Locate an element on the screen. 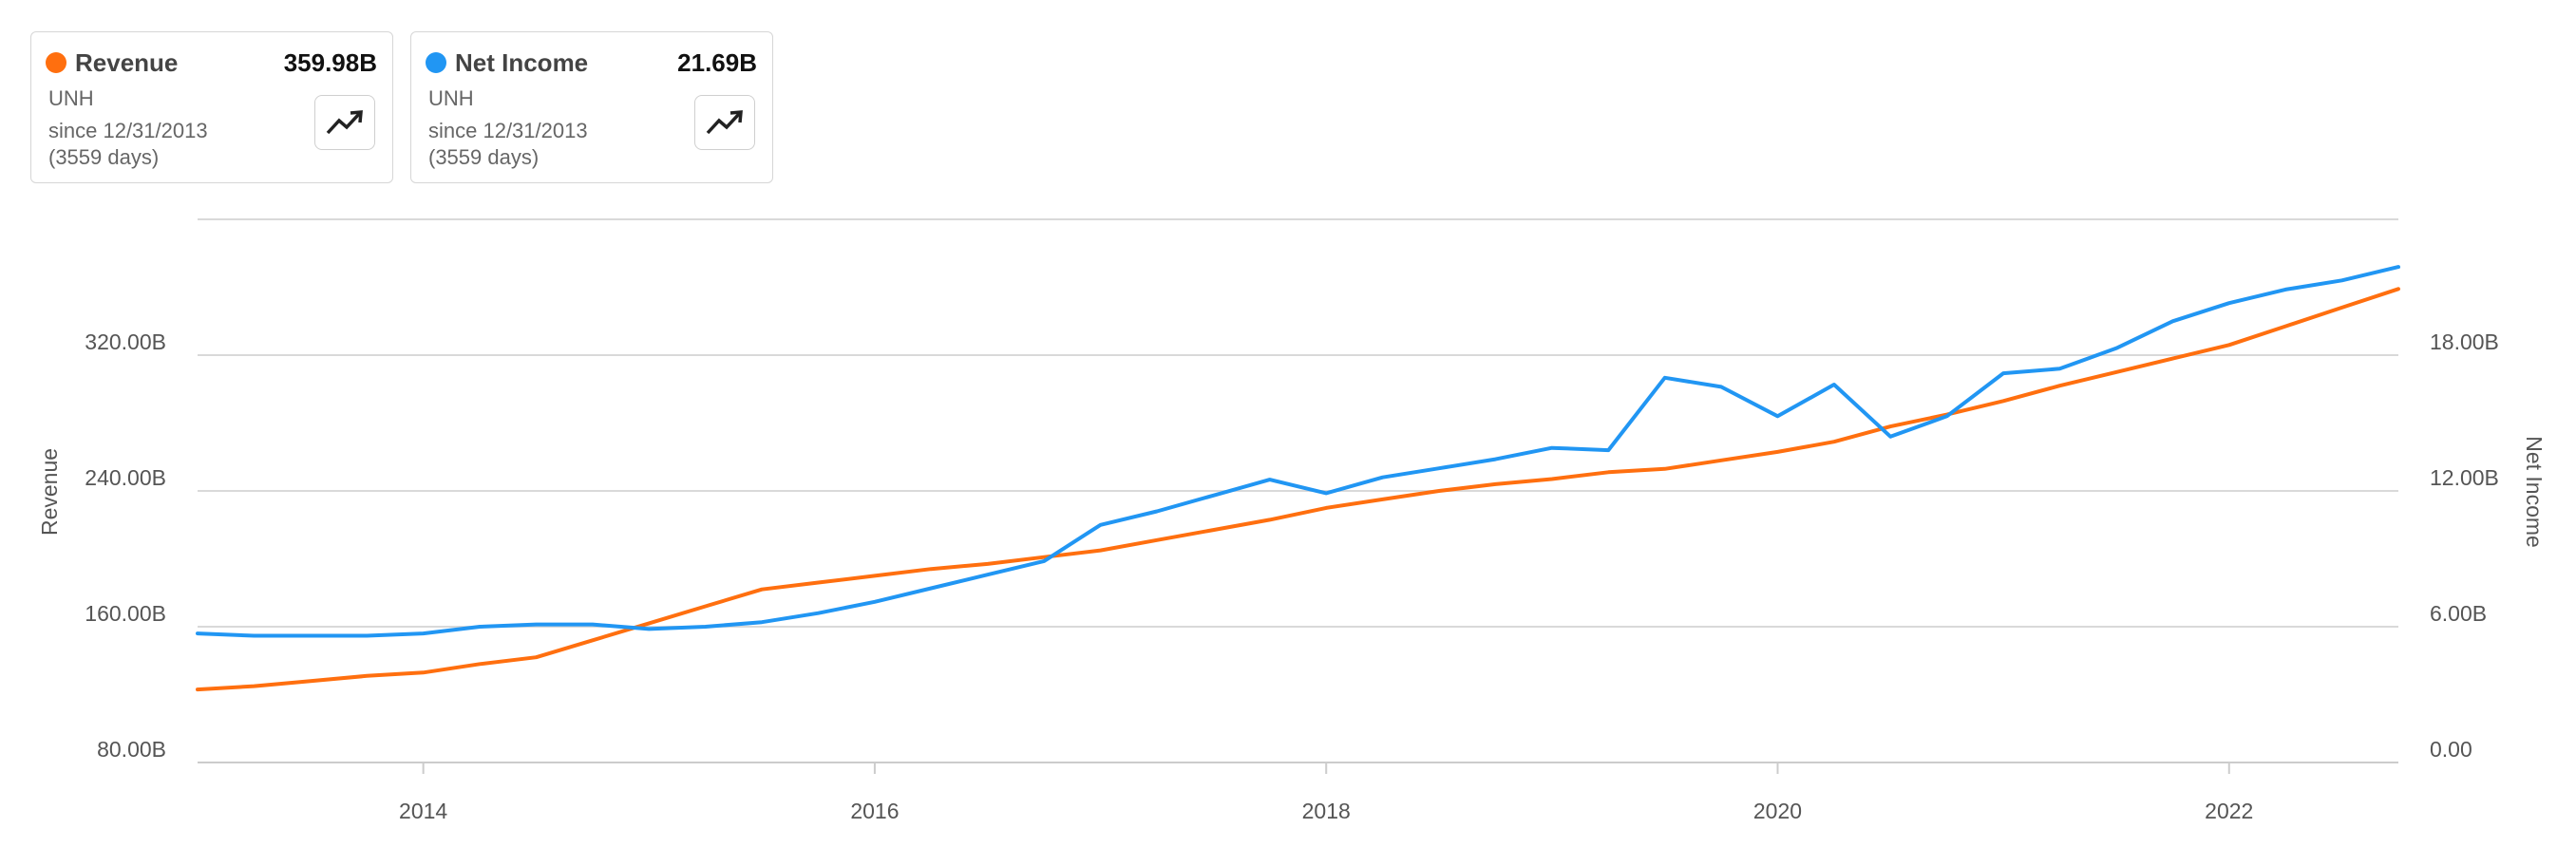  y-right-tick-label: 0.00 is located at coordinates (2451, 749).